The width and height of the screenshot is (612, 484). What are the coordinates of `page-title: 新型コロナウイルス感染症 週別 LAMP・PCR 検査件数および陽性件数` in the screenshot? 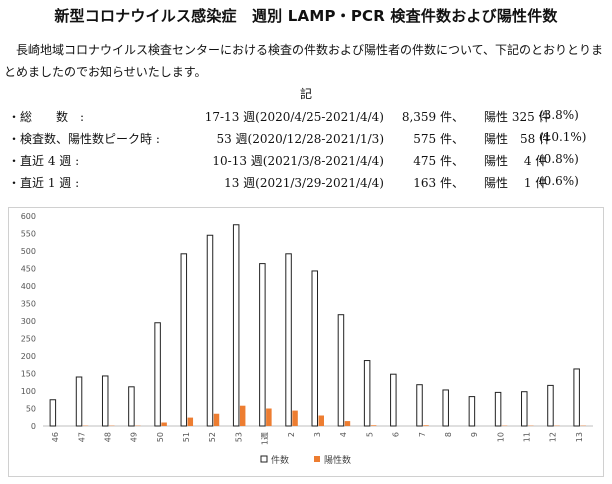 It's located at (306, 16).